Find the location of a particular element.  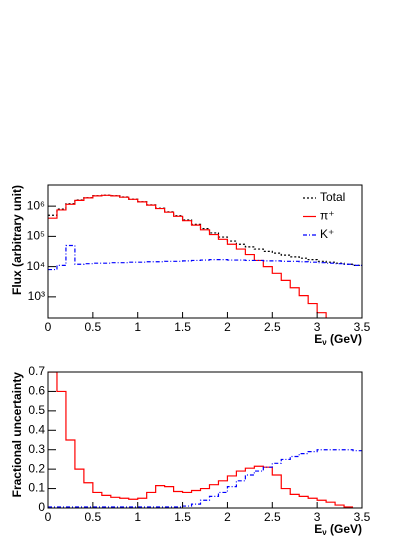

y-tick-label: 10⁶ is located at coordinates (36, 205).